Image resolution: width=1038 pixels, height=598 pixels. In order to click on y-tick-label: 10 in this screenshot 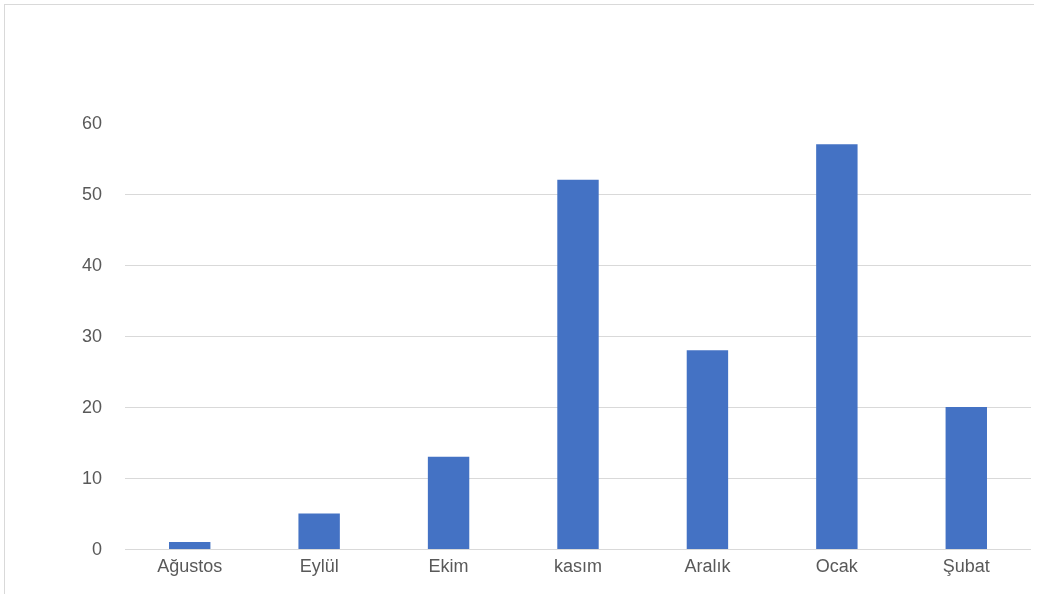, I will do `click(91, 478)`.